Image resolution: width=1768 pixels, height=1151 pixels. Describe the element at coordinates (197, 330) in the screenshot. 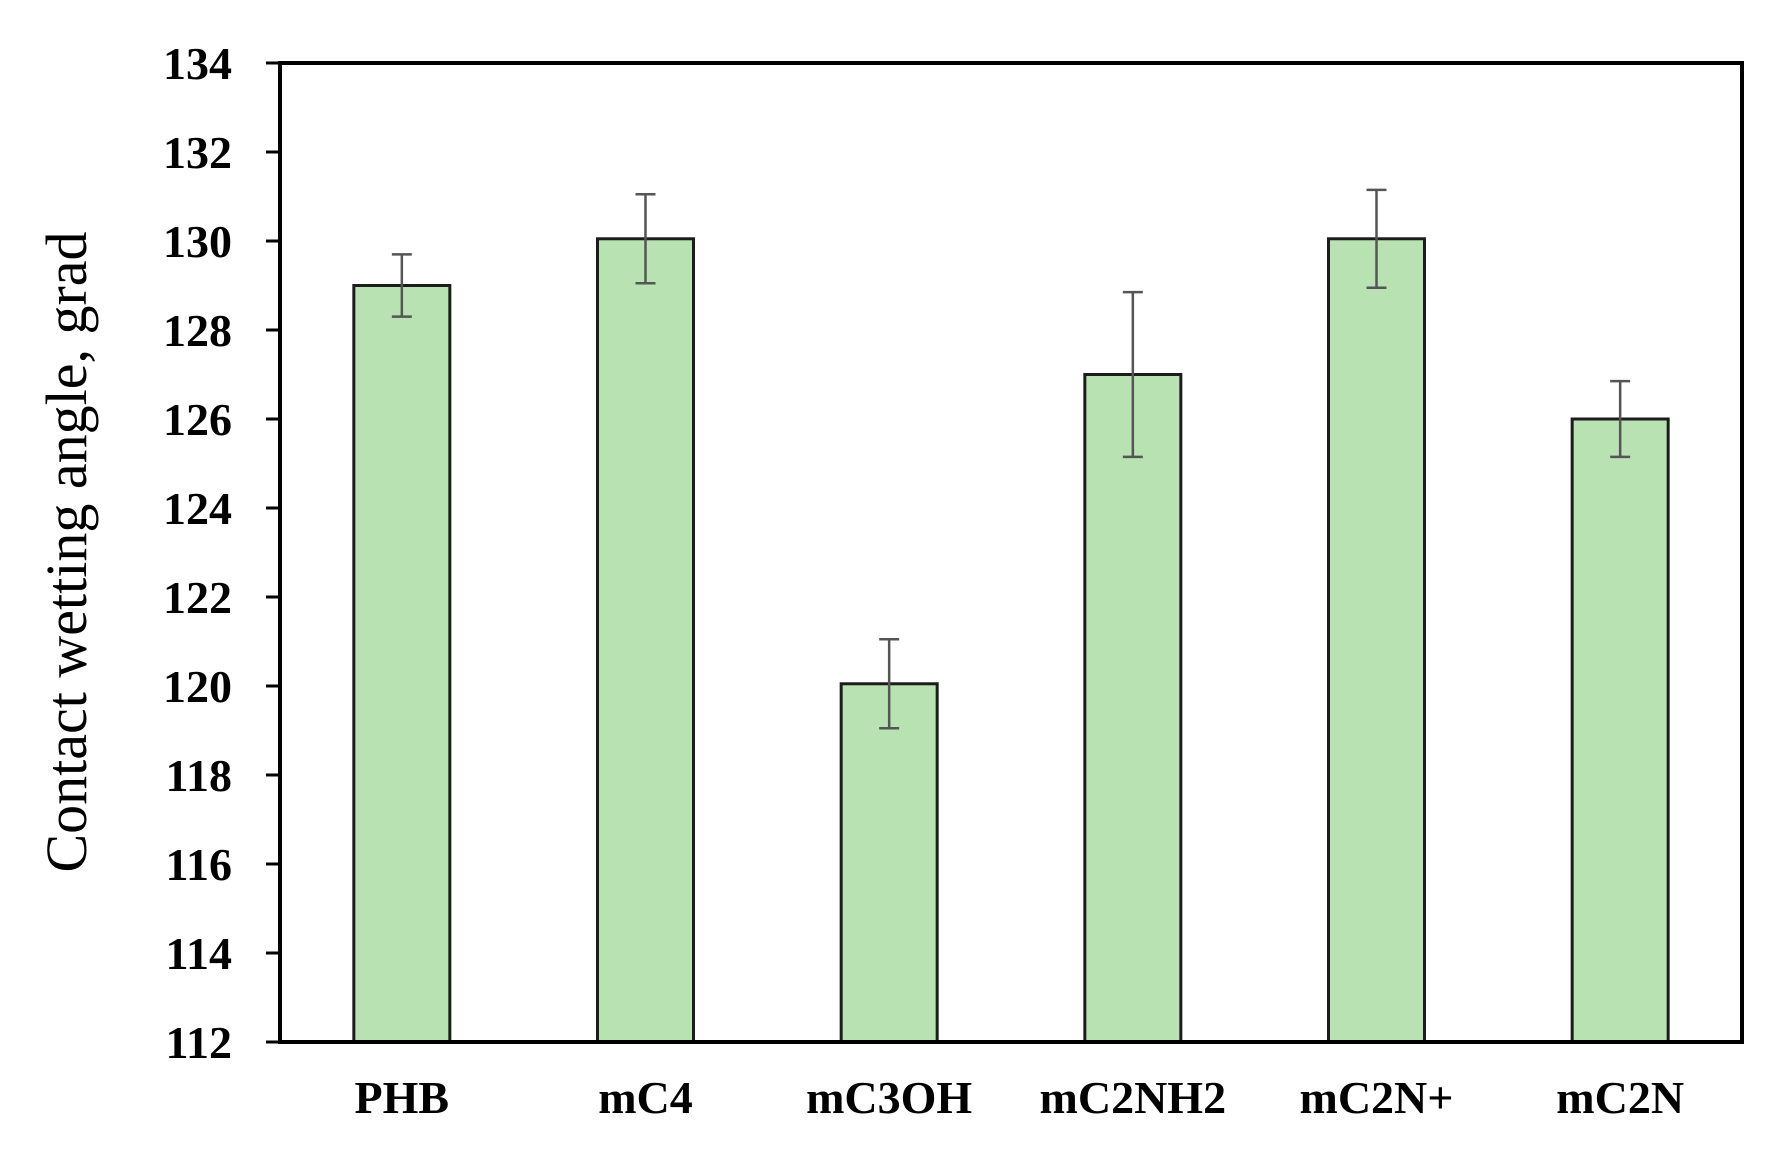

I see `y-tick-label: 128` at that location.